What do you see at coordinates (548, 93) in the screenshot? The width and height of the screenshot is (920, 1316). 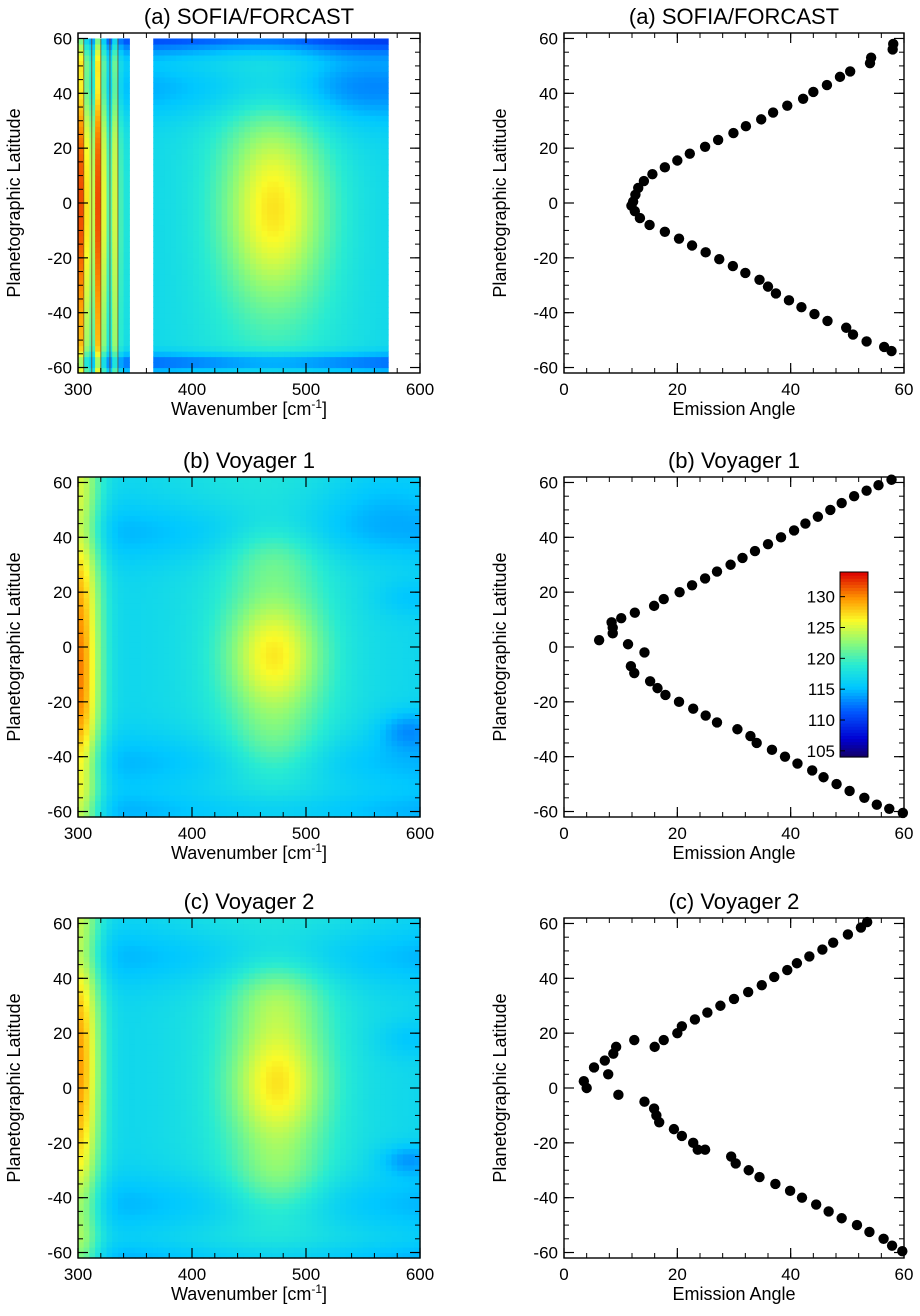 I see `y-tick-label: 40` at bounding box center [548, 93].